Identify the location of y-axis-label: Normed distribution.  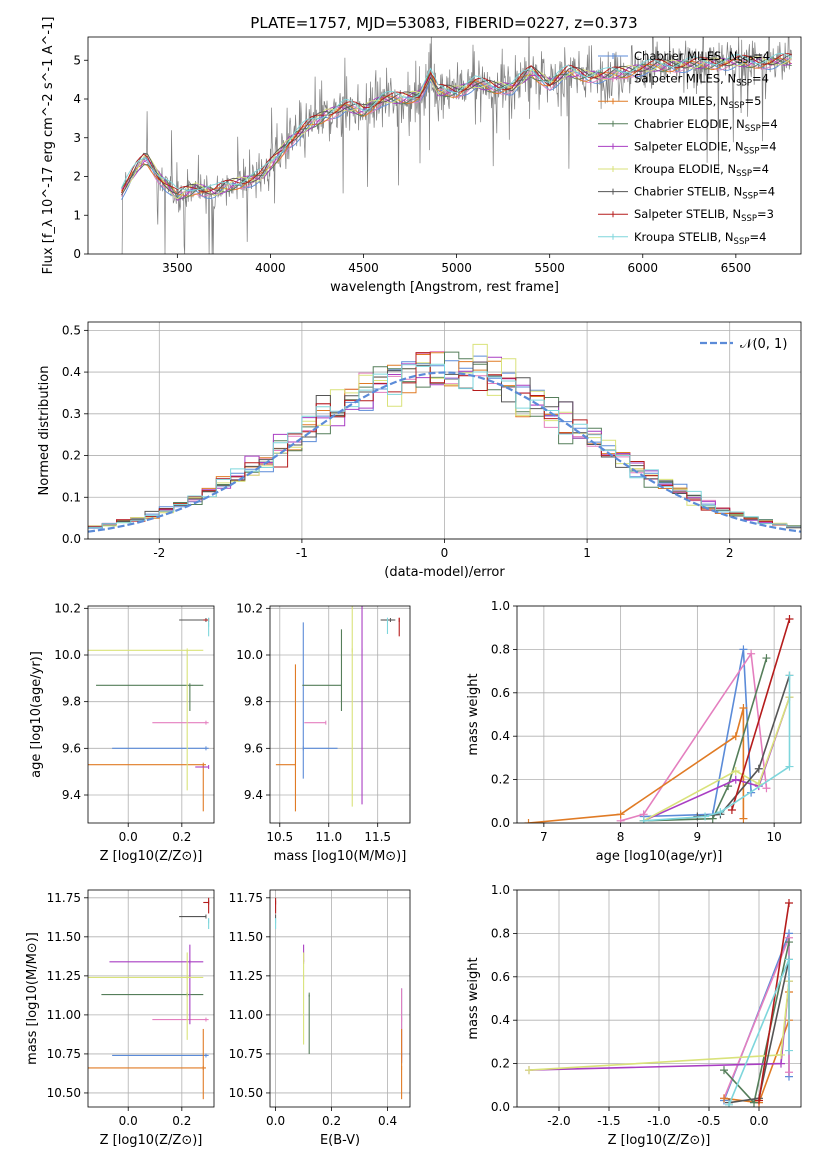
(44, 431).